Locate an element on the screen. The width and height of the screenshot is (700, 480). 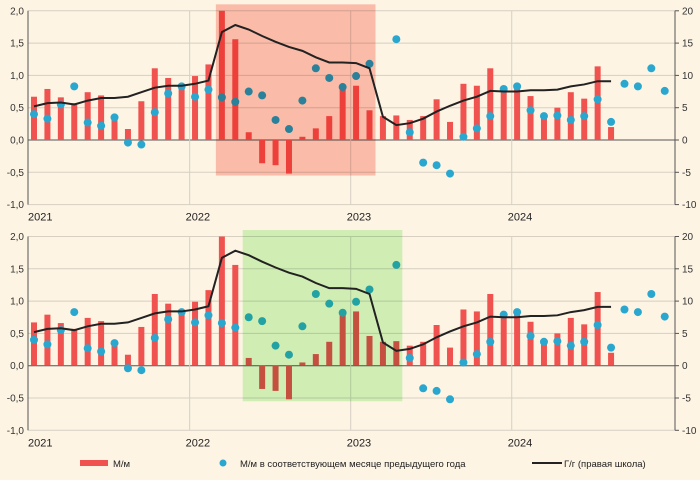
legend-swatch-prev-year is located at coordinates (223, 463).